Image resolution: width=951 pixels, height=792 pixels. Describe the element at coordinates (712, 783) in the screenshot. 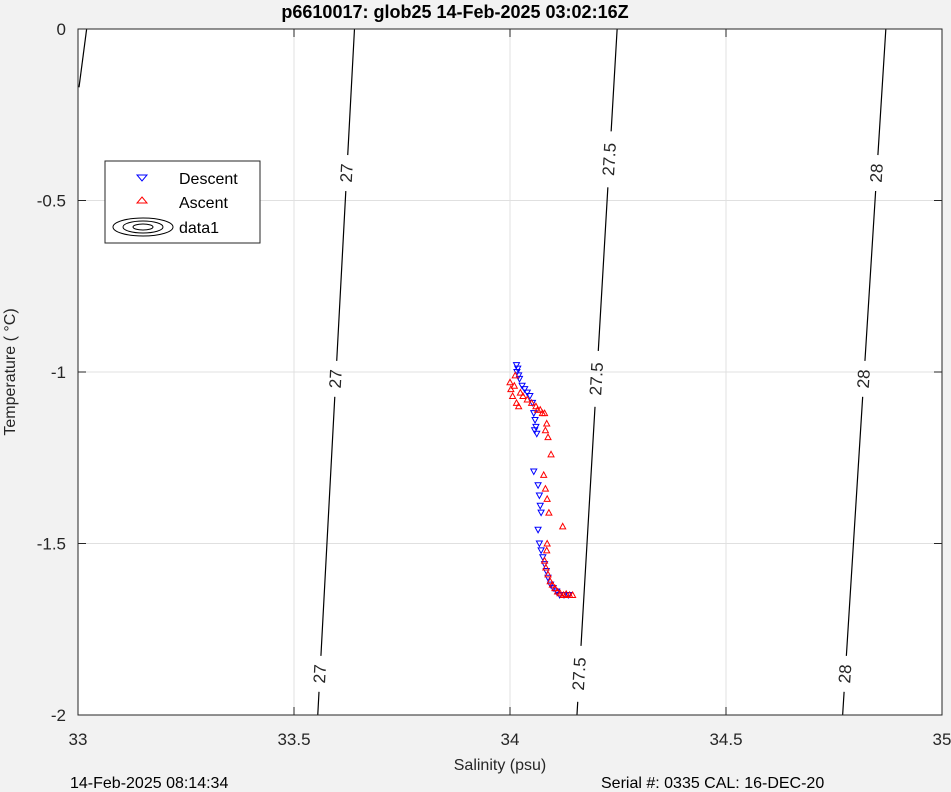

I see `footer-serial-cal: Serial #: 0335 CAL: 16-DEC-20` at that location.